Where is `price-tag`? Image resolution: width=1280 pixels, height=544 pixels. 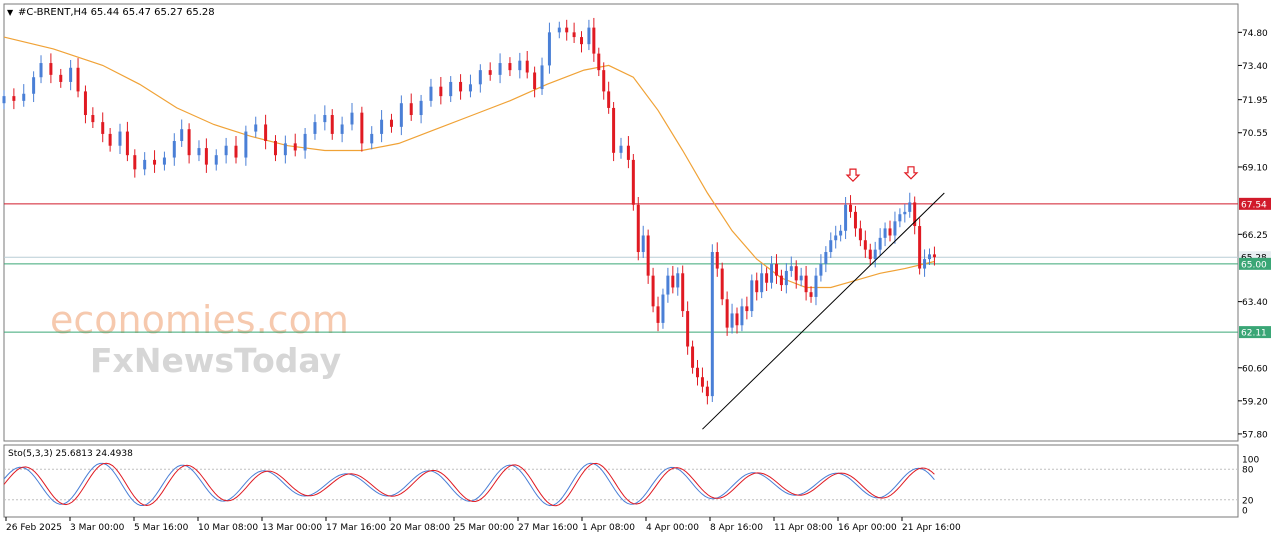 price-tag is located at coordinates (1255, 263).